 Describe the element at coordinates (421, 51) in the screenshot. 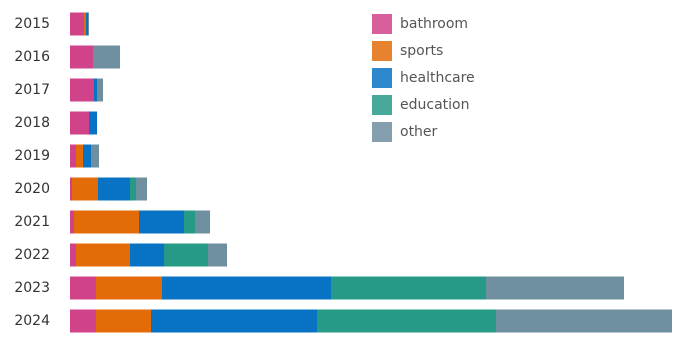

I see `legend-label: sports` at that location.